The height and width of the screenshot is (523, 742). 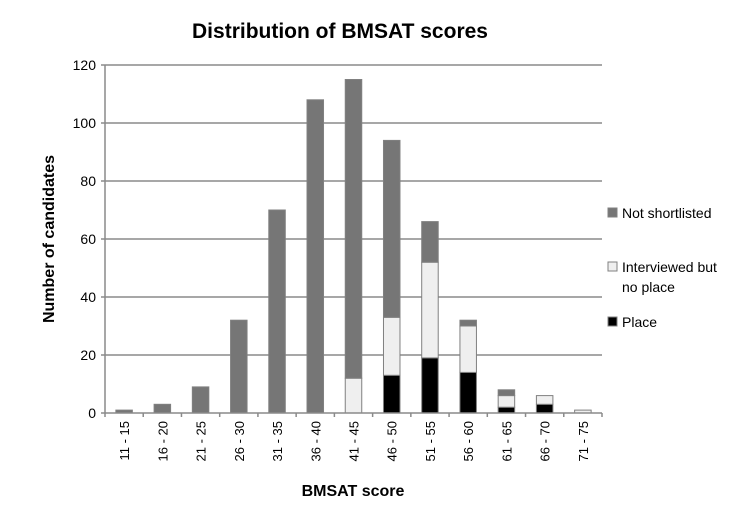 I want to click on x-tick-label: 41 - 45, so click(x=354, y=441).